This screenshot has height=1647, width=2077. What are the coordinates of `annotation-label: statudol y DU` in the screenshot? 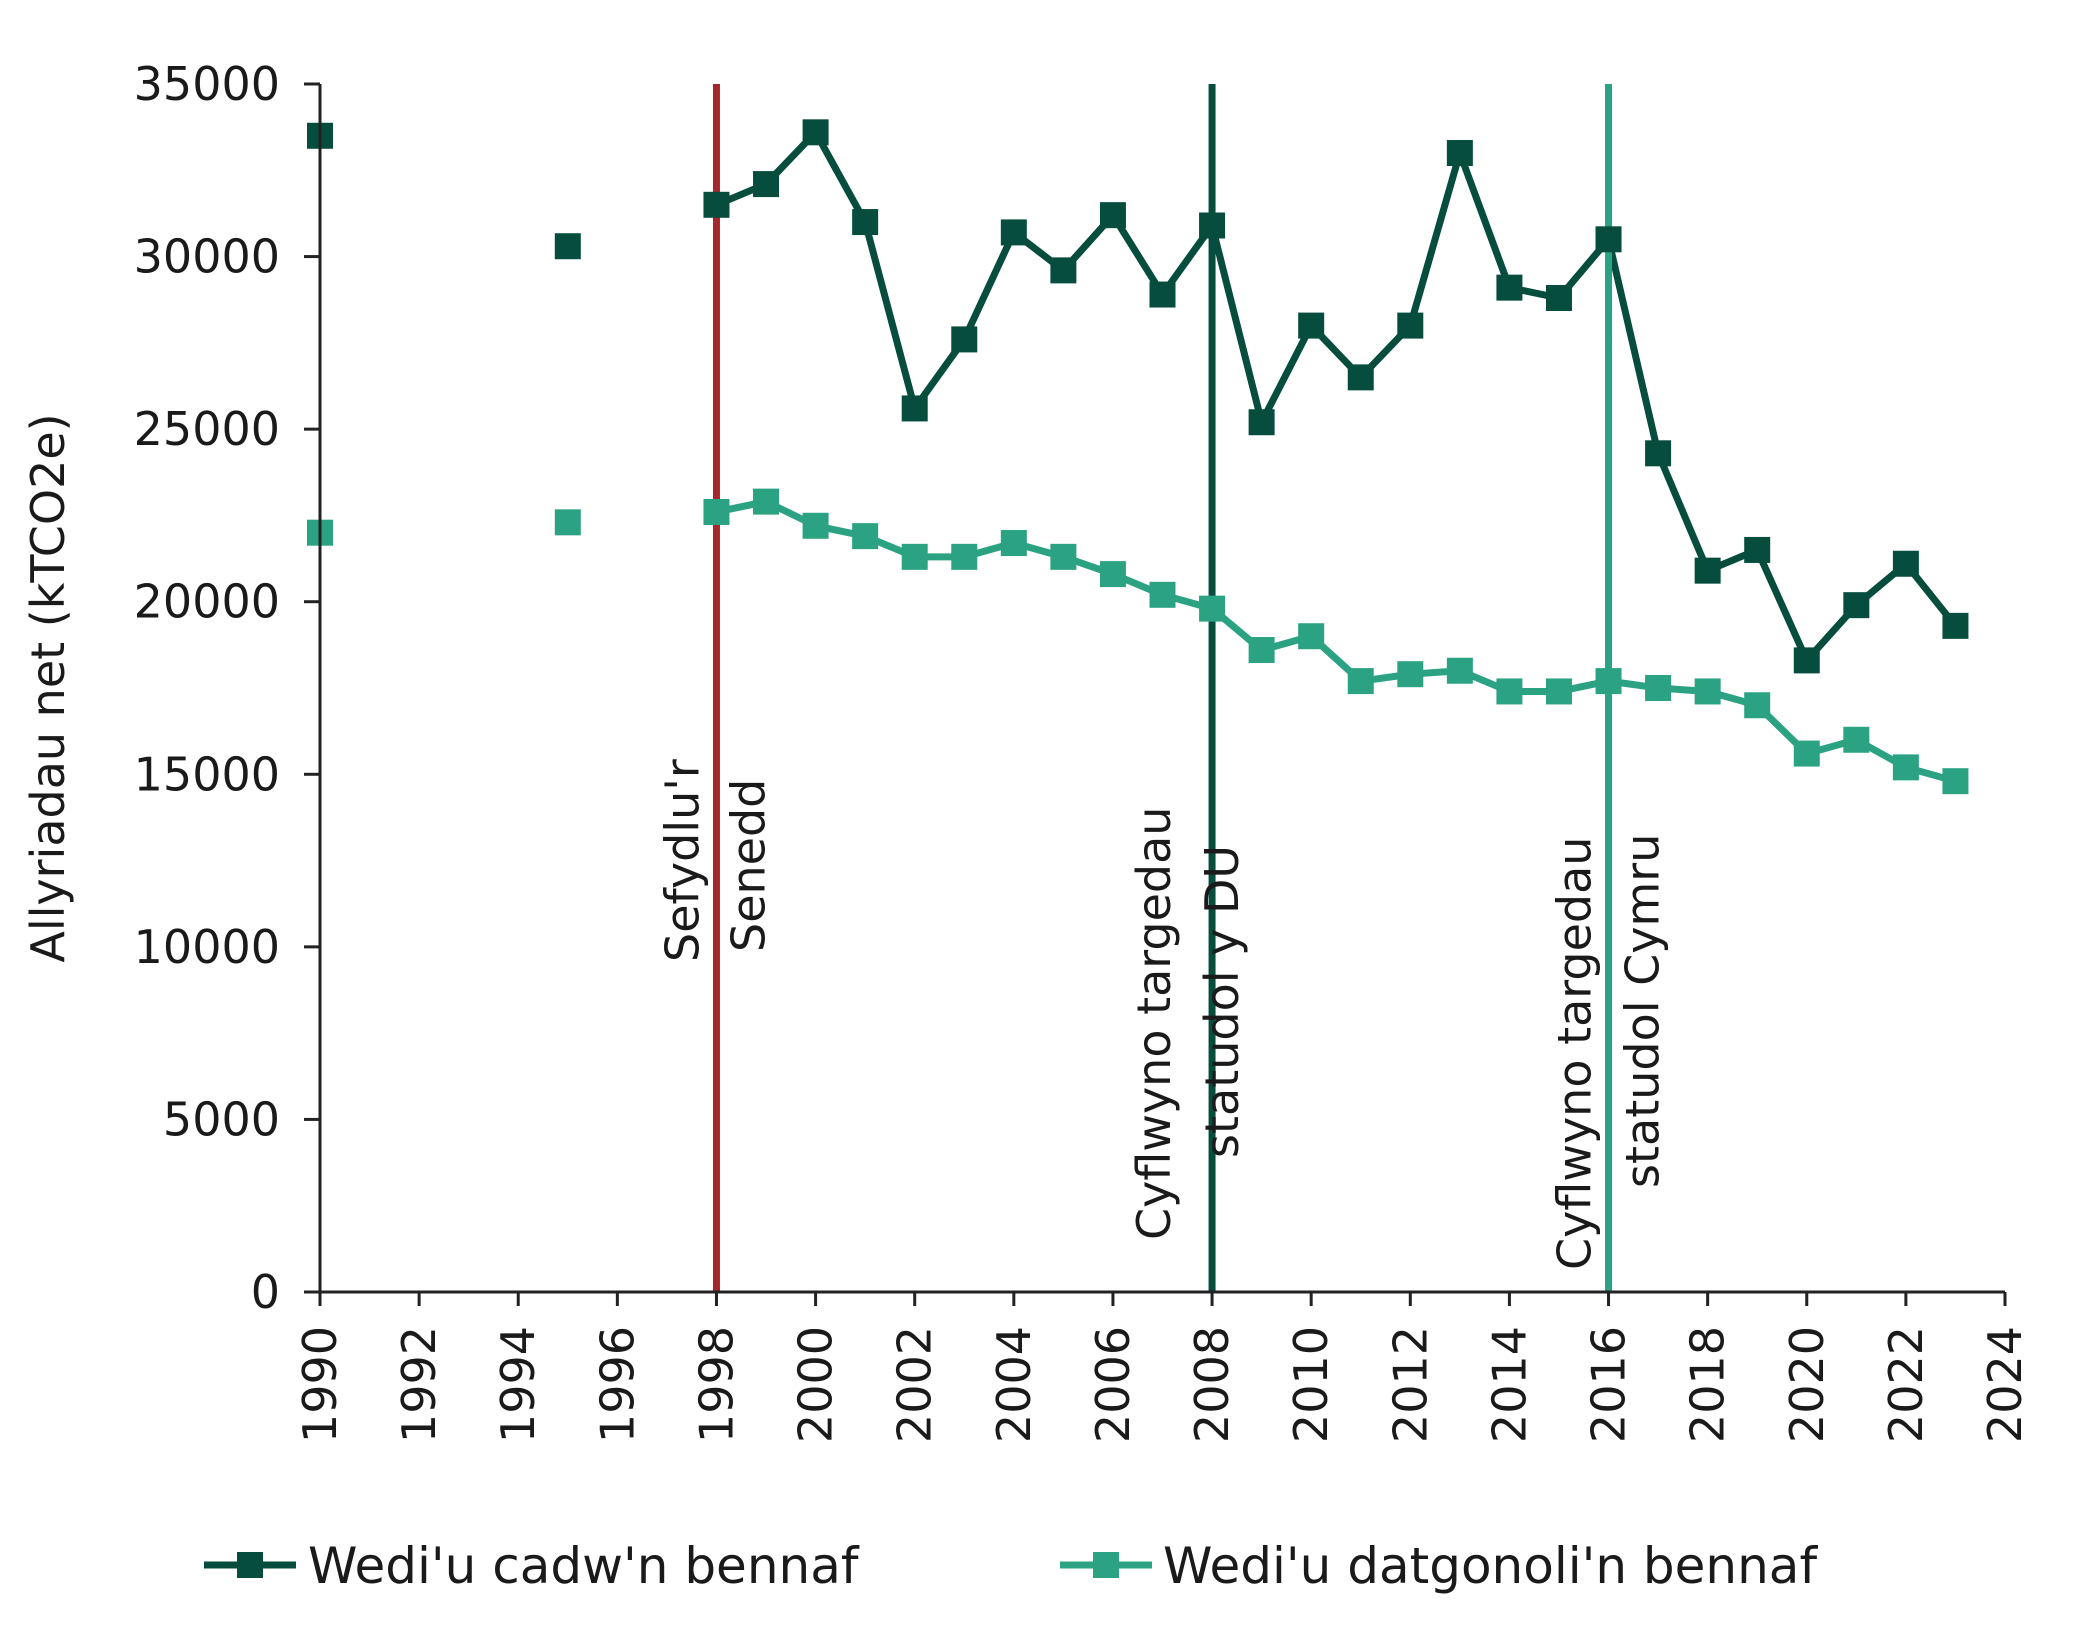 It's located at (1222, 1001).